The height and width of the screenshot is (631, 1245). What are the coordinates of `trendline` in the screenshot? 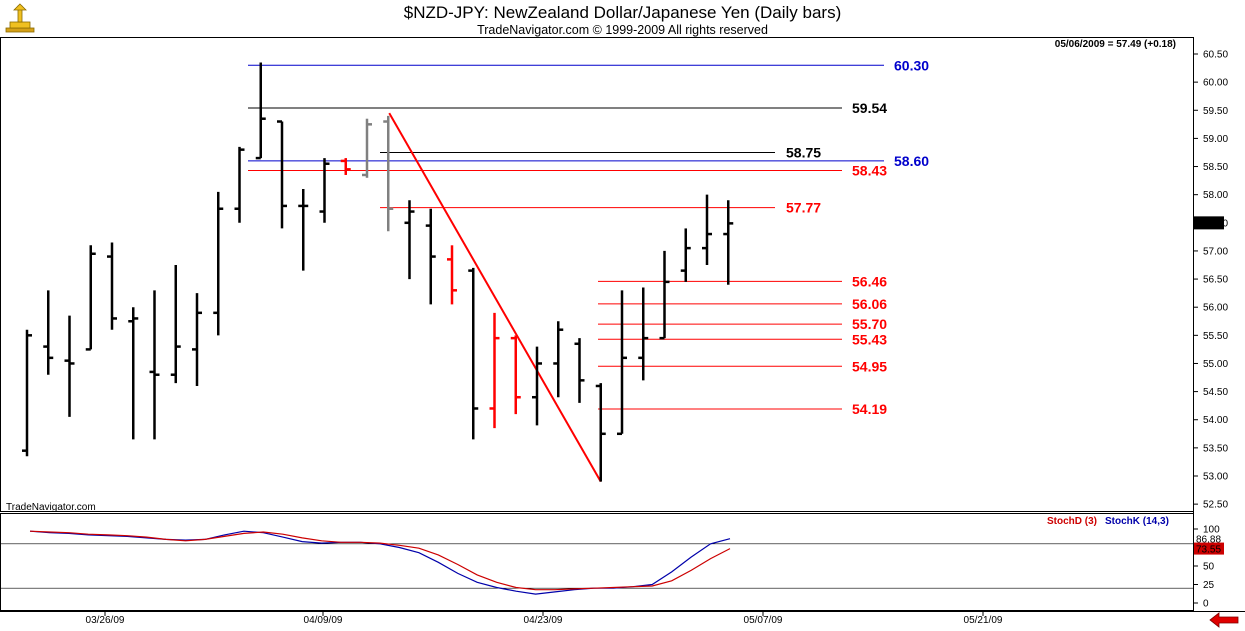 It's located at (495, 297).